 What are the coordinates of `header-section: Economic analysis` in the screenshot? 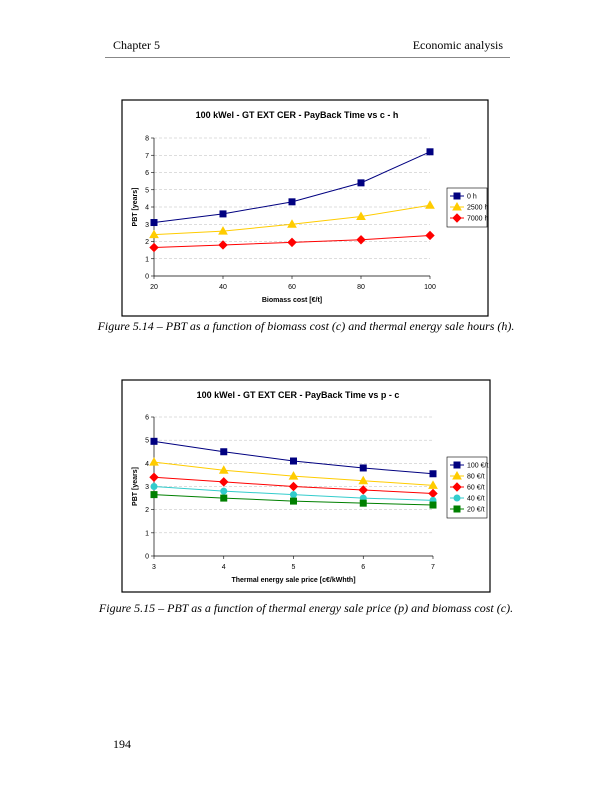 It's located at (457, 45).